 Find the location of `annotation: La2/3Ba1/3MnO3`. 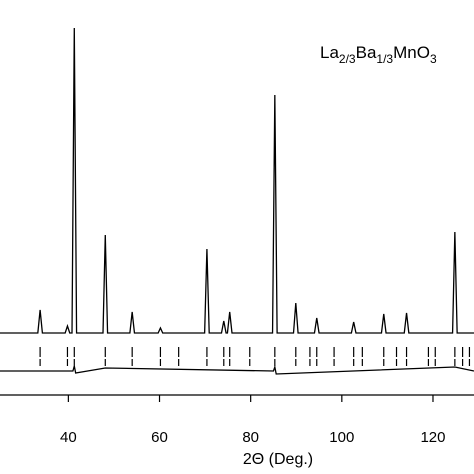

annotation: La2/3Ba1/3MnO3 is located at coordinates (378, 54).